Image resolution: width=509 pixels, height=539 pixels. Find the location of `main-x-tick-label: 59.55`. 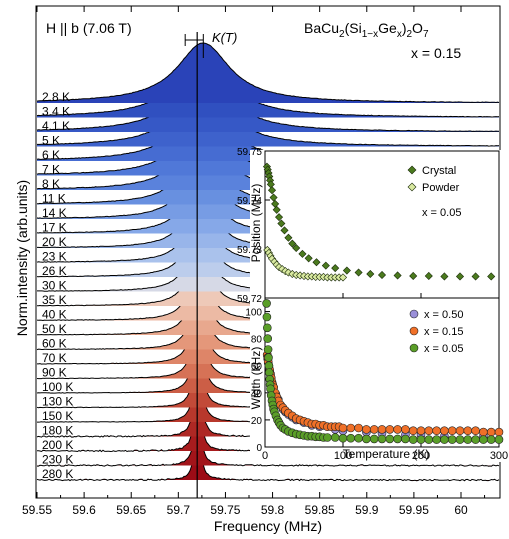

main-x-tick-label: 59.55 is located at coordinates (37, 510).